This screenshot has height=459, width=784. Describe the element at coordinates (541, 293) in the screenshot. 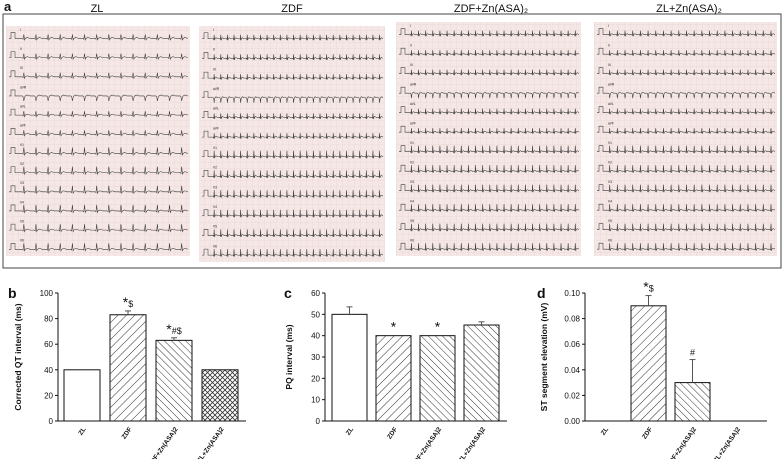

I see `panel-label-d: d` at that location.